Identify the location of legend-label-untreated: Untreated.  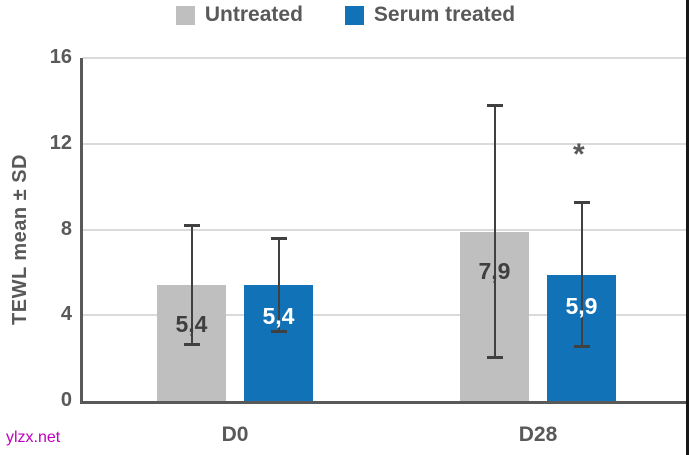
(253, 14).